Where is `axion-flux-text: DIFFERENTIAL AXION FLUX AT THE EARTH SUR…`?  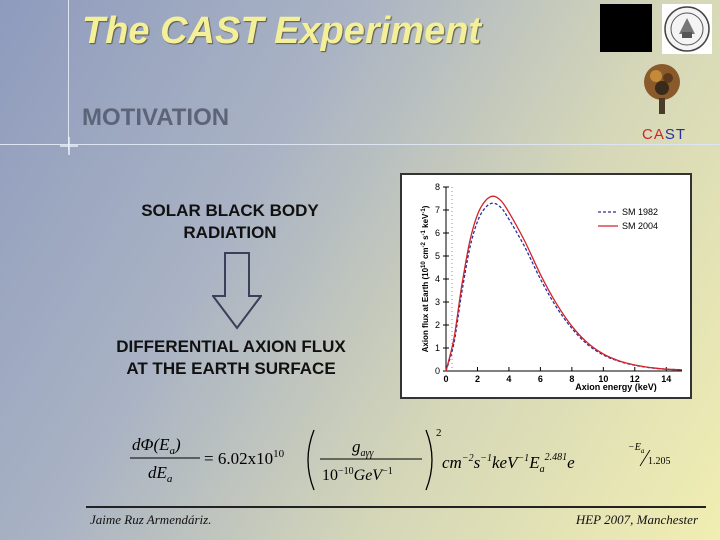 axion-flux-text: DIFFERENTIAL AXION FLUX AT THE EARTH SUR… is located at coordinates (231, 358).